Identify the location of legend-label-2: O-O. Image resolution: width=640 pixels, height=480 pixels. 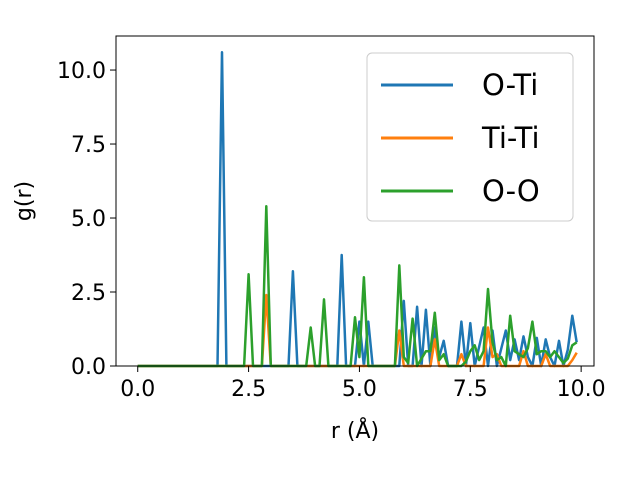
(511, 191).